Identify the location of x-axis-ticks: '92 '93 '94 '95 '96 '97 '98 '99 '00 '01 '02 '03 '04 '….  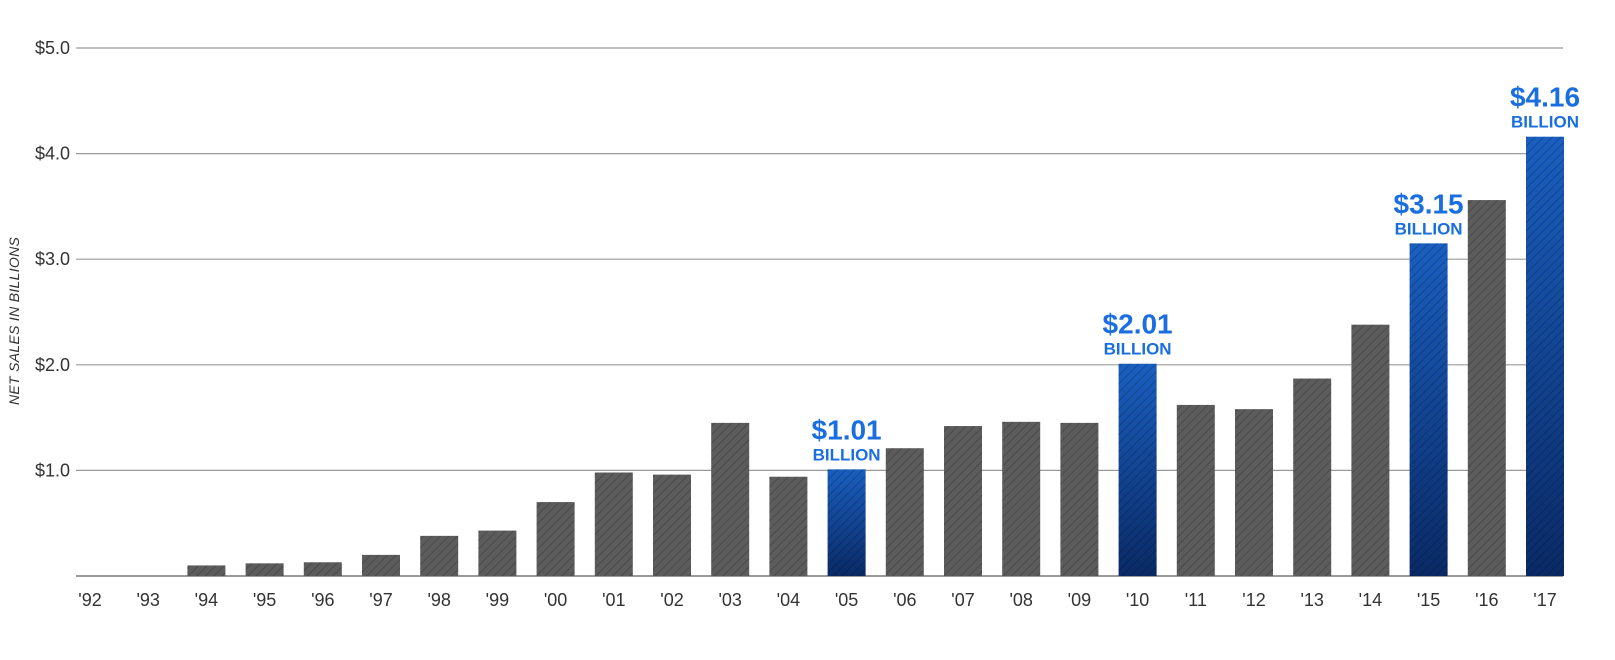
(817, 600).